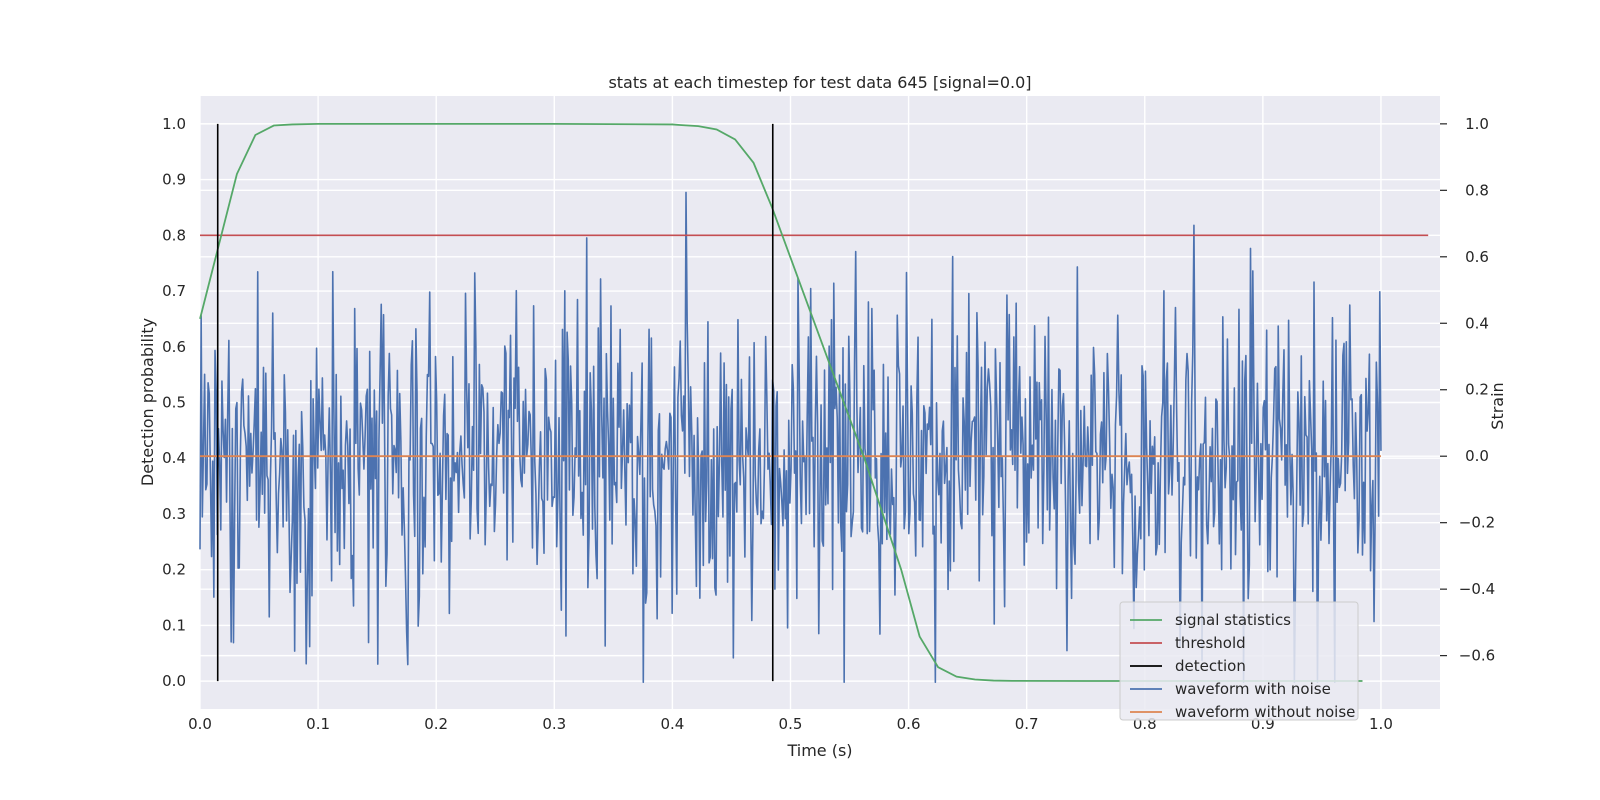 The height and width of the screenshot is (800, 1600). What do you see at coordinates (1253, 689) in the screenshot?
I see `legend-label: waveform with noise` at bounding box center [1253, 689].